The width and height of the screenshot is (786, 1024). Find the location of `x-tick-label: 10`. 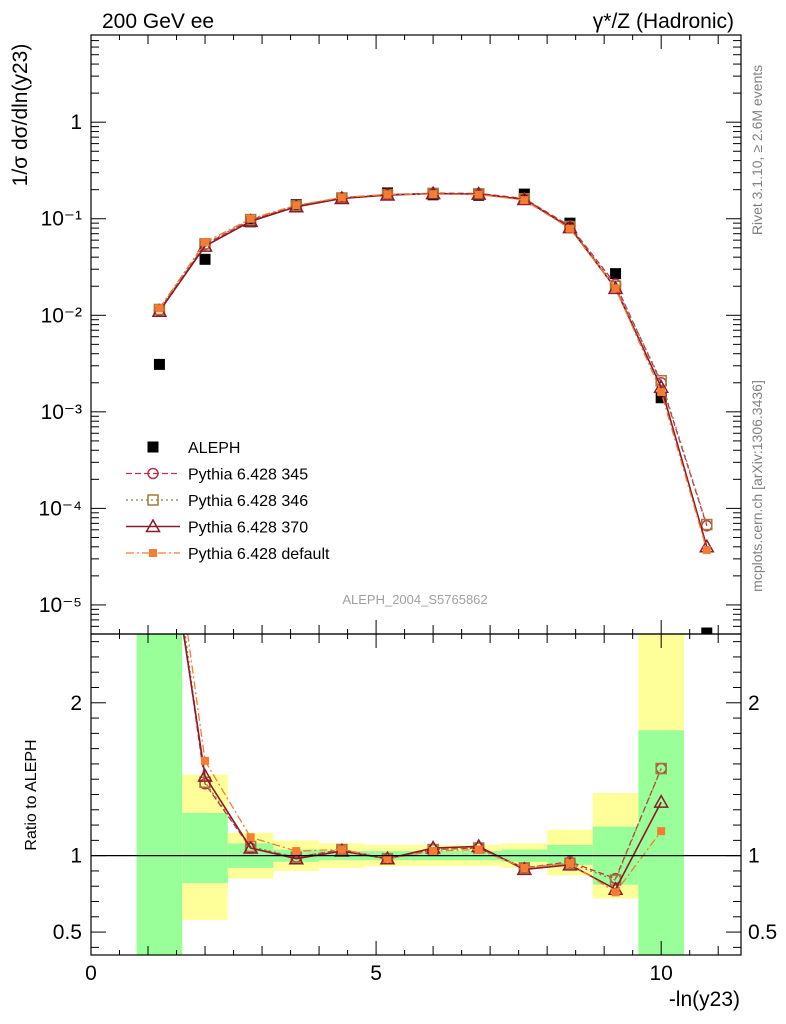

x-tick-label: 10 is located at coordinates (660, 973).